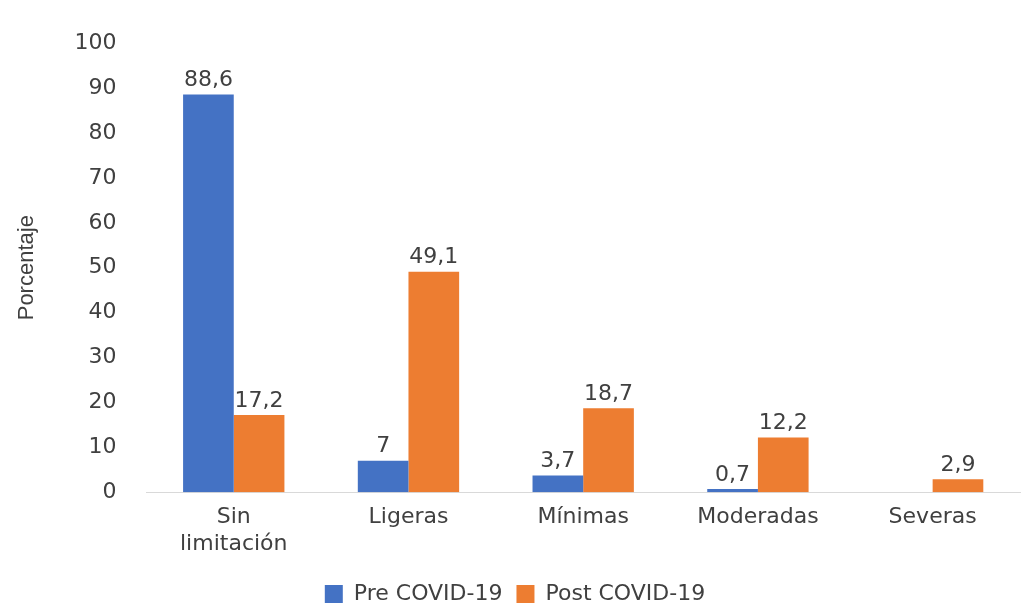 The height and width of the screenshot is (615, 1030). I want to click on data-label: 49,1, so click(434, 256).